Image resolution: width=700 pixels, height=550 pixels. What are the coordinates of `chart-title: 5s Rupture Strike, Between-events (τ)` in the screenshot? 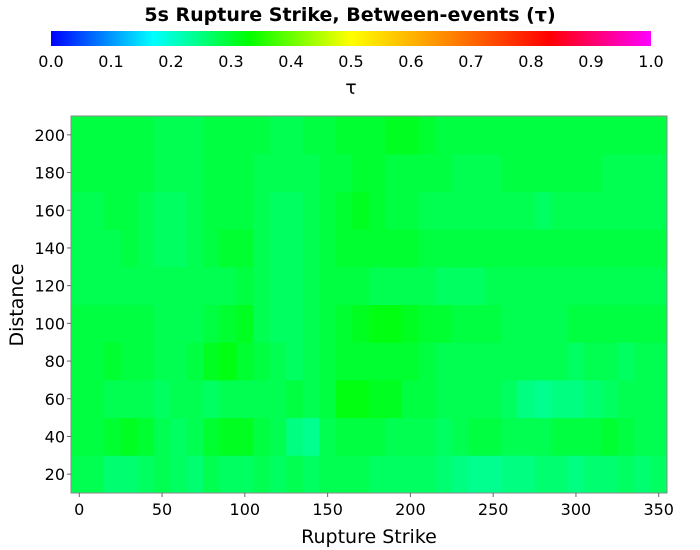 It's located at (349, 15).